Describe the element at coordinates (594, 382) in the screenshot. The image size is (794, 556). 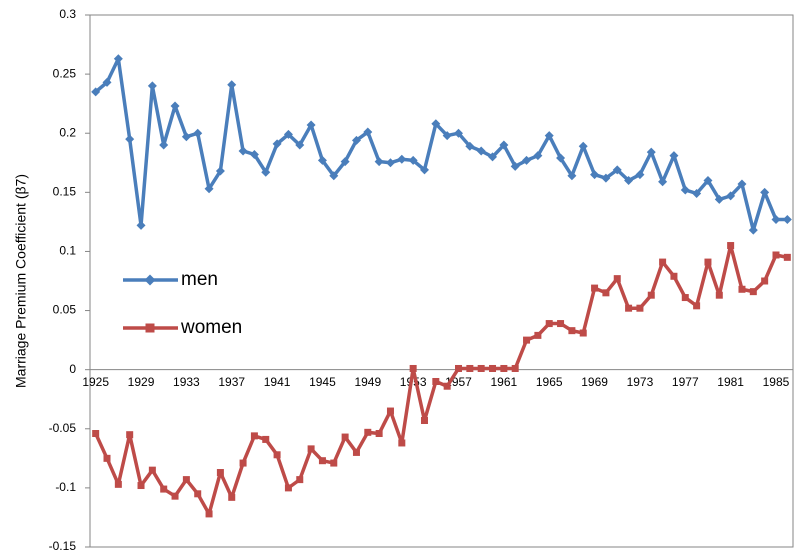
I see `x-tick-label: 1969` at that location.